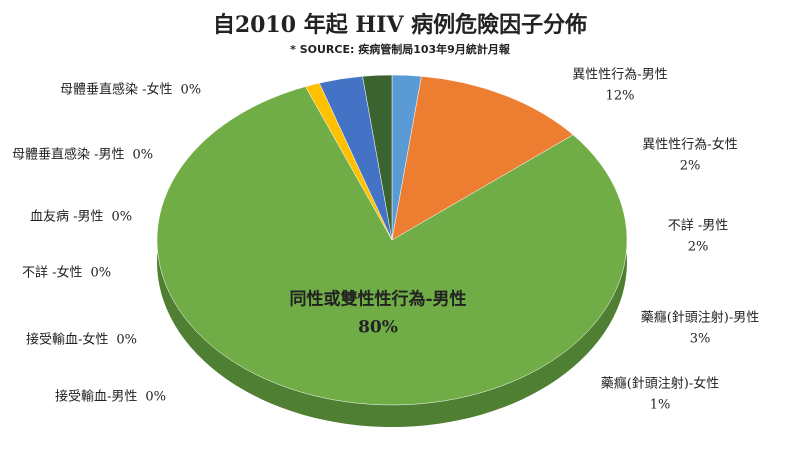 Image resolution: width=800 pixels, height=450 pixels. Describe the element at coordinates (689, 145) in the screenshot. I see `slice-label: 異性性行為-女性` at that location.